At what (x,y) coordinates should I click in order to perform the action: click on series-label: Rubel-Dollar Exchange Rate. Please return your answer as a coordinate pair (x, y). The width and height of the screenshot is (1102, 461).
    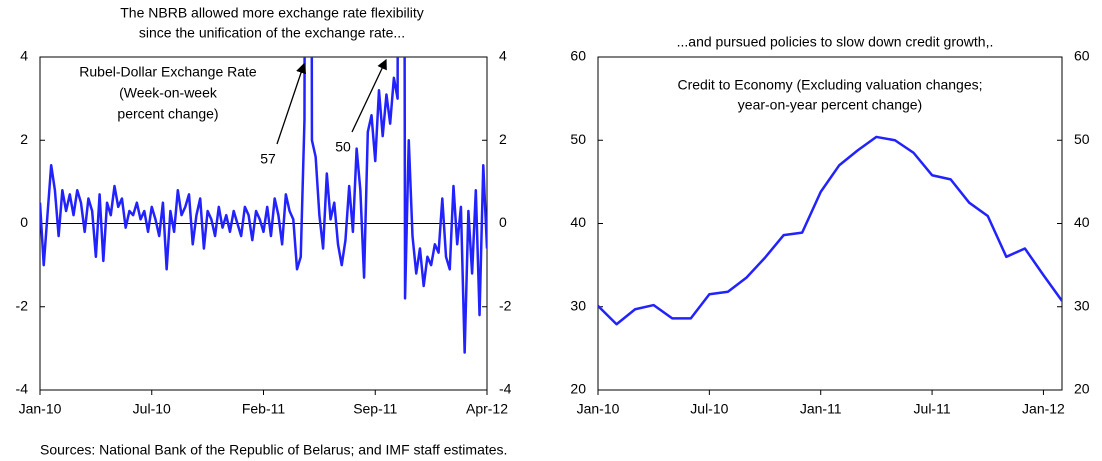
    Looking at the image, I should click on (168, 72).